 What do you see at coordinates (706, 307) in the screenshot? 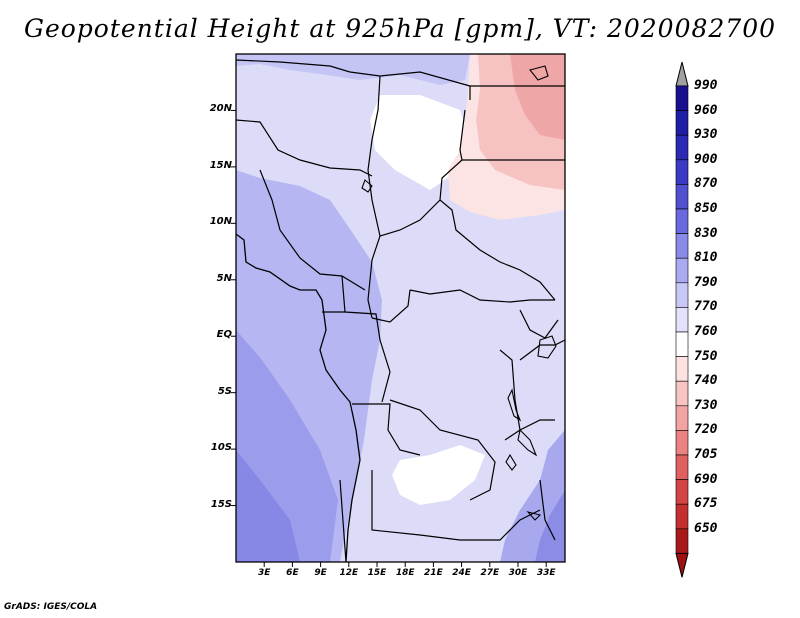
I see `colorbar-level-label: 770` at bounding box center [706, 307].